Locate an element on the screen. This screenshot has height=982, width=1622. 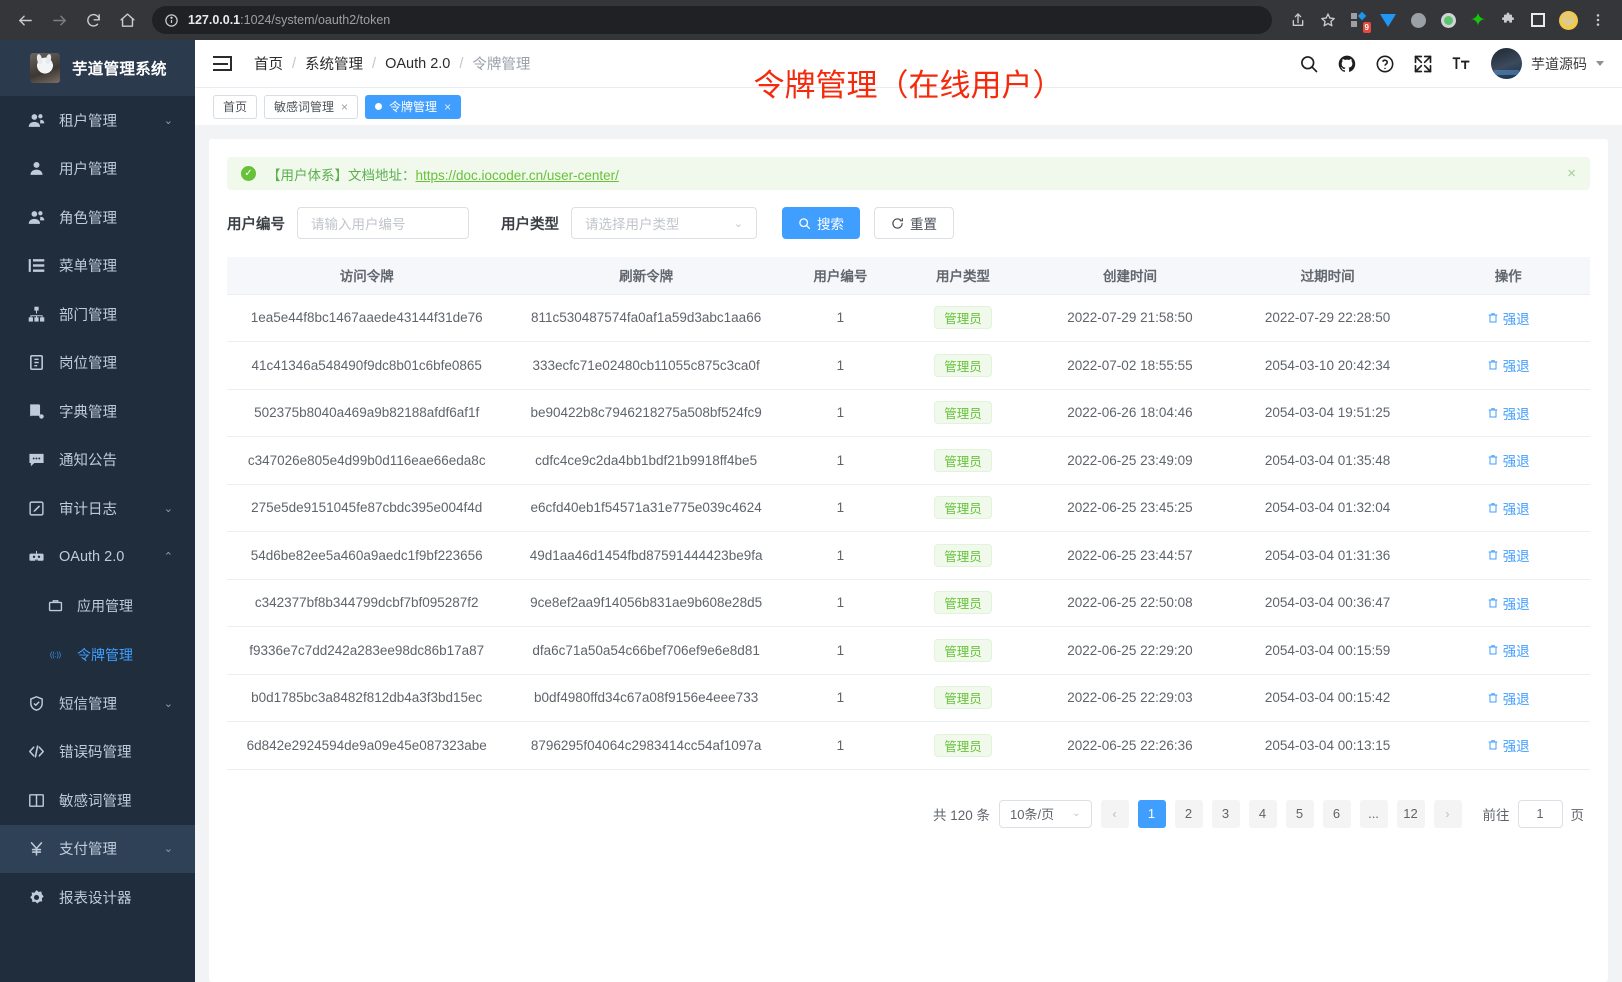
sidebar-item-app-manage: 应用管理 is located at coordinates (97, 605).